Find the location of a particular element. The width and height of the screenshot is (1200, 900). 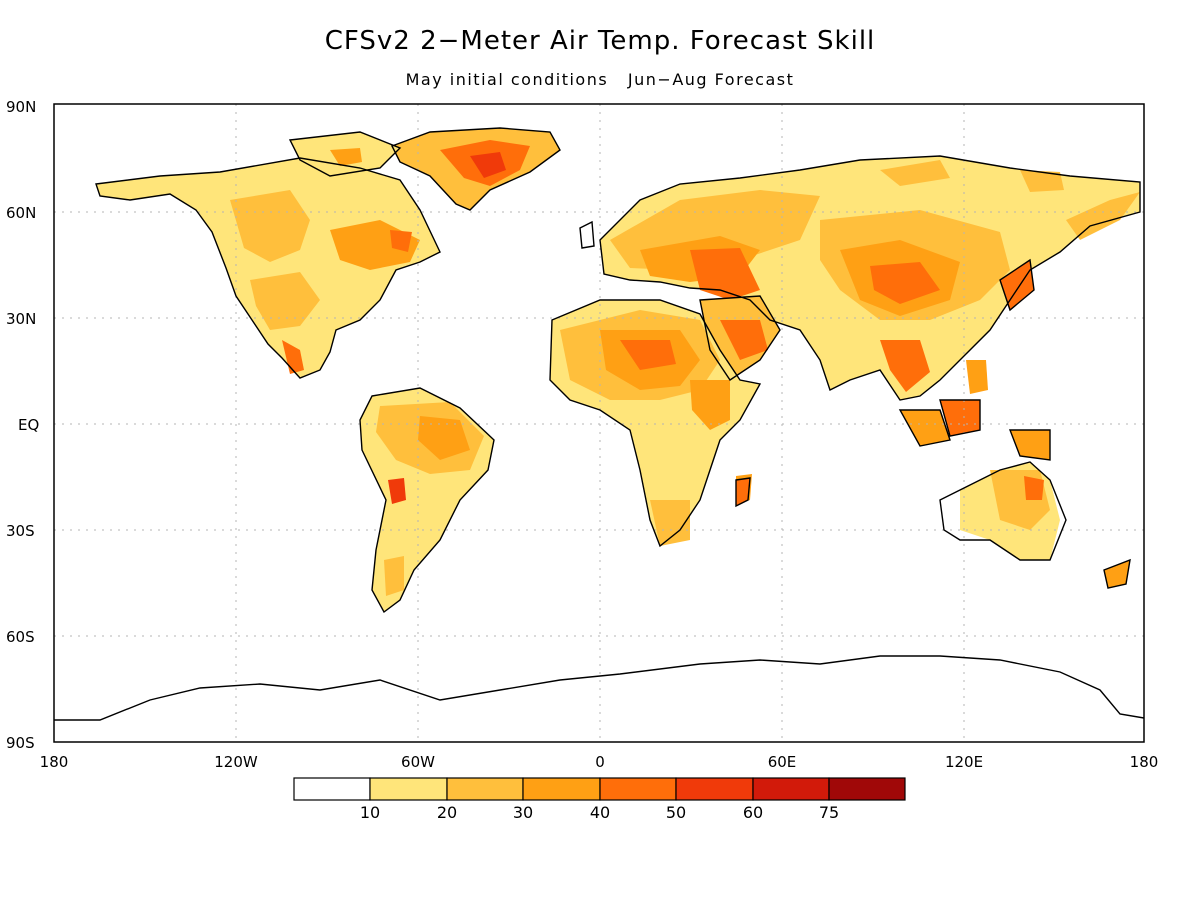

colorbar: 10 20 30 40 50 60 75 is located at coordinates (599, 799).